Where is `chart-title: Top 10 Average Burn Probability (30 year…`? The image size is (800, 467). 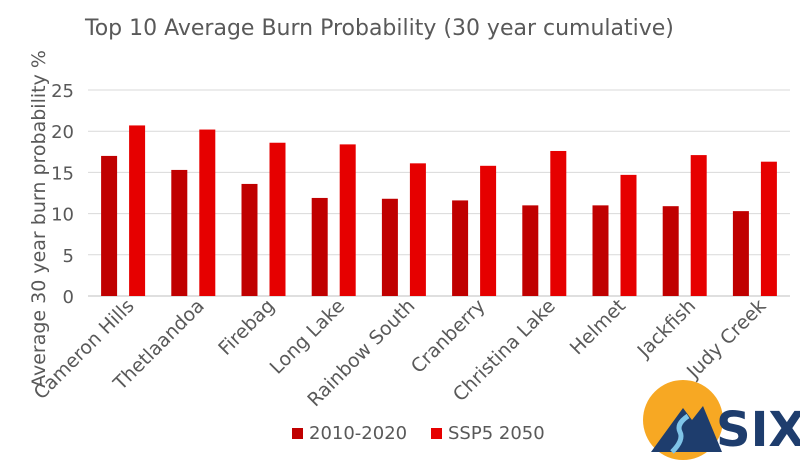 chart-title: Top 10 Average Burn Probability (30 year… is located at coordinates (379, 28).